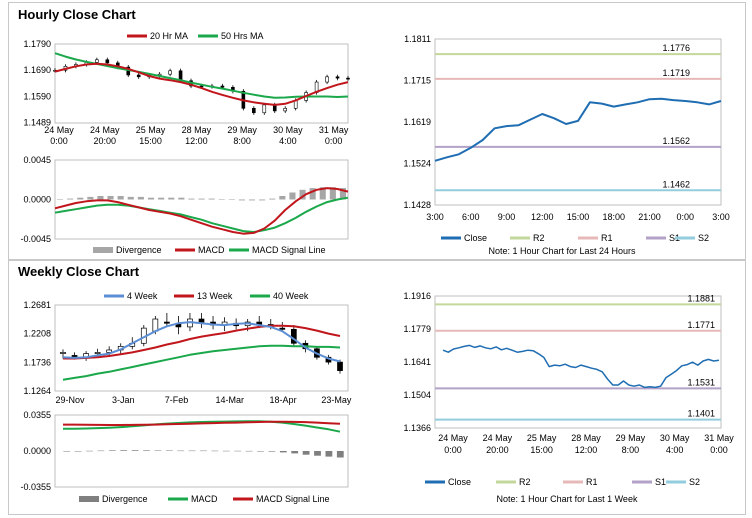 This screenshot has height=518, width=752. Describe the element at coordinates (539, 238) in the screenshot. I see `legend-24h-r2-label: R2` at that location.